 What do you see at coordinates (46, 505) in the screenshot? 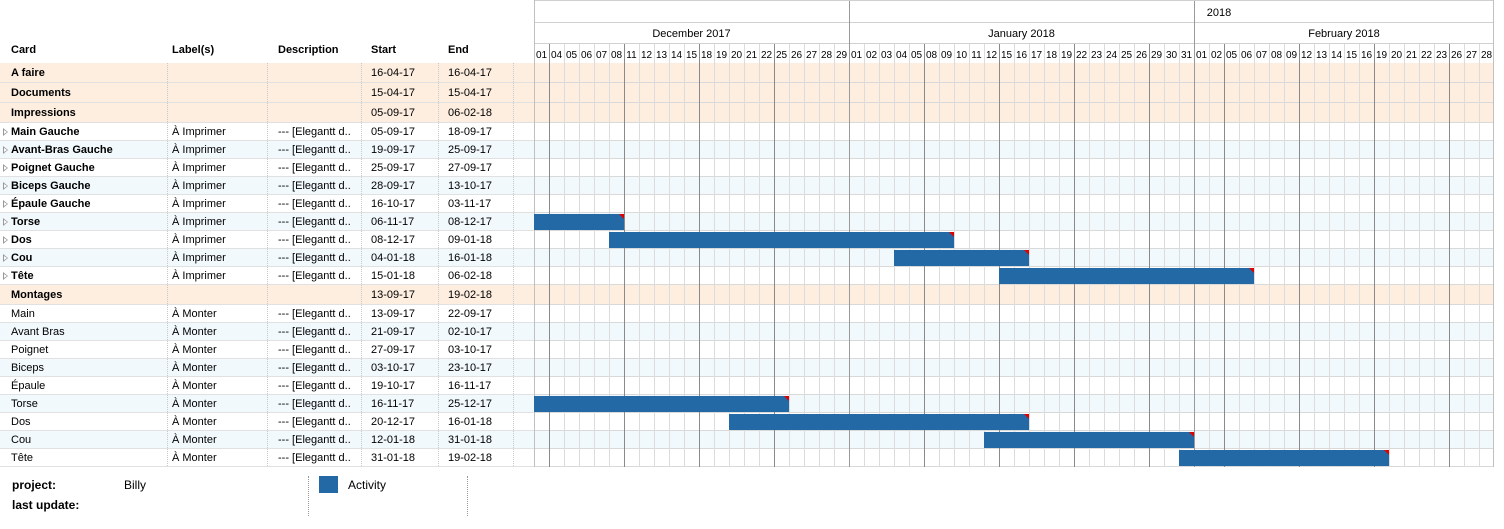
I see `last-update-label: last update:` at bounding box center [46, 505].